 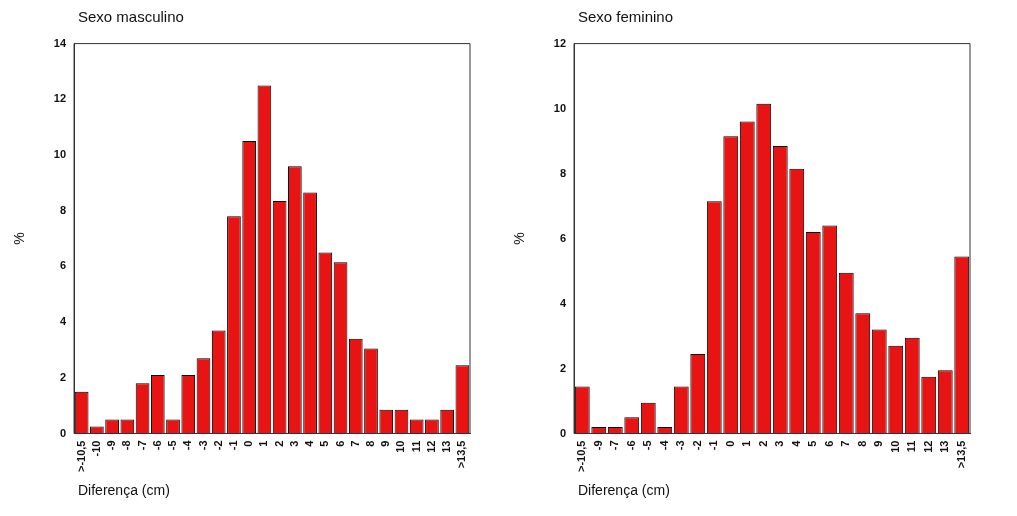 What do you see at coordinates (626, 16) in the screenshot?
I see `chart-title: Sexo feminino` at bounding box center [626, 16].